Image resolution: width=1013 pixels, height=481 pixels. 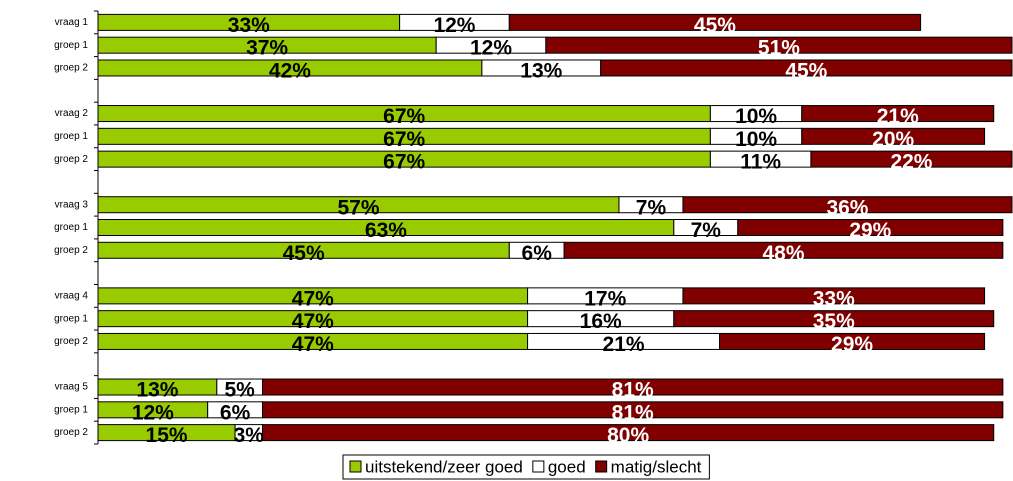 I want to click on data-label: 15%, so click(x=167, y=435).